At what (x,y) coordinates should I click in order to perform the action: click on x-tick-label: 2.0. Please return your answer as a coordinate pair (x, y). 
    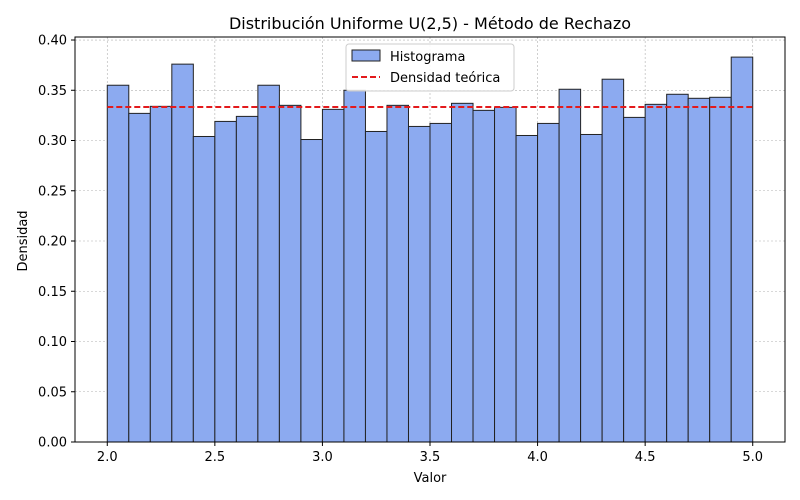
    Looking at the image, I should click on (107, 457).